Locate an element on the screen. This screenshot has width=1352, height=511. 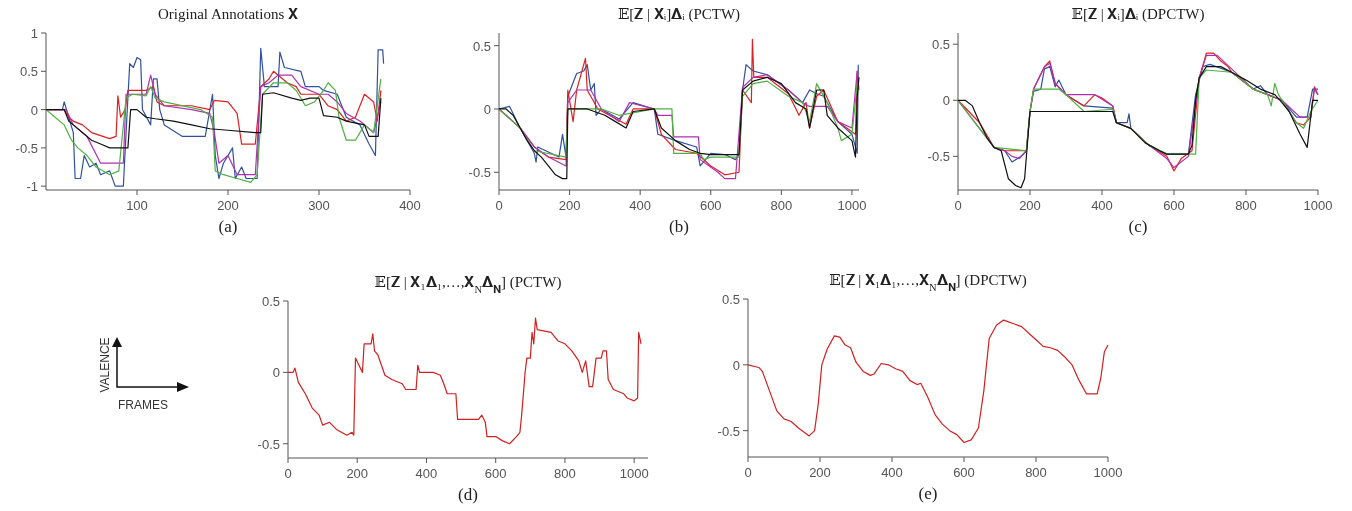
x-axis-title: (e) is located at coordinates (928, 493).